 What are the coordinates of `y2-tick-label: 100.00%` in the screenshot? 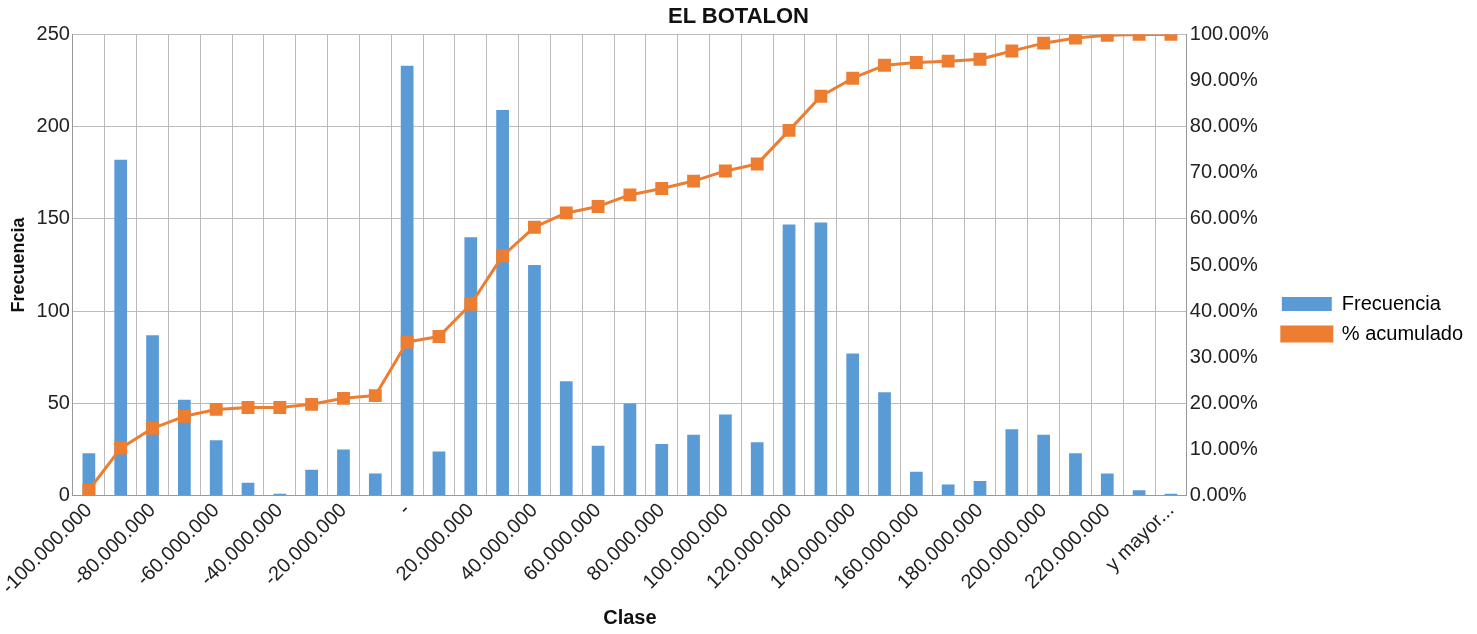 It's located at (1229, 32).